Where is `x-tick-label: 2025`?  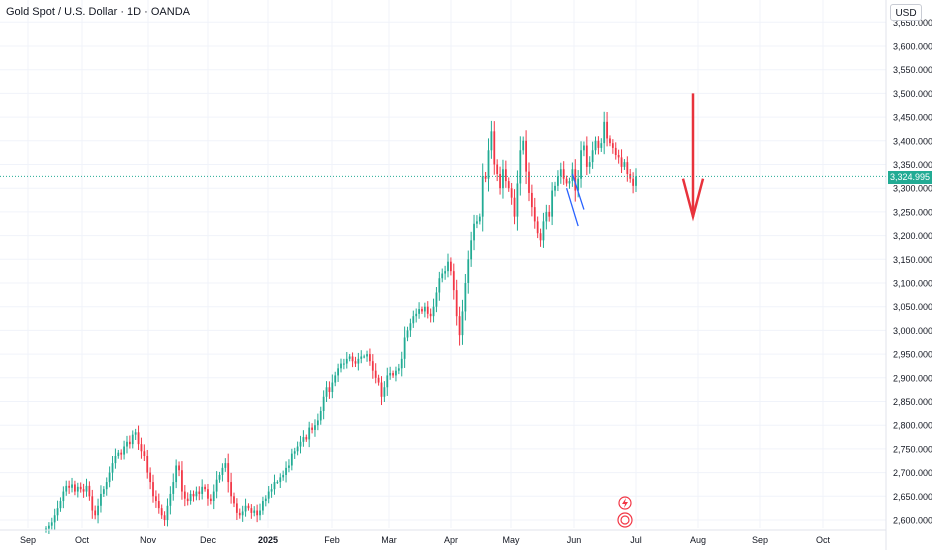
x-tick-label: 2025 is located at coordinates (268, 540).